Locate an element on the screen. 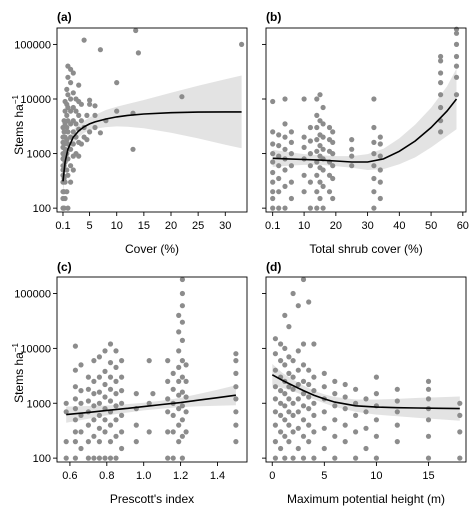 The width and height of the screenshot is (474, 516). y-axis-title-main: Stems ha is located at coordinates (19, 129).